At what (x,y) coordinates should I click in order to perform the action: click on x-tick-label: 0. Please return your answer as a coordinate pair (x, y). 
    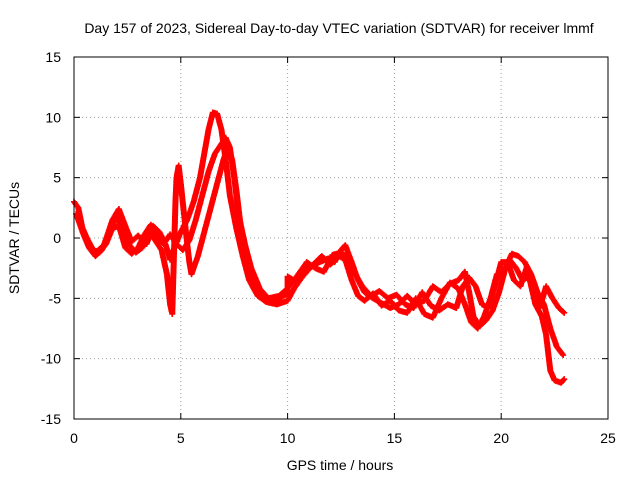
    Looking at the image, I should click on (74, 438).